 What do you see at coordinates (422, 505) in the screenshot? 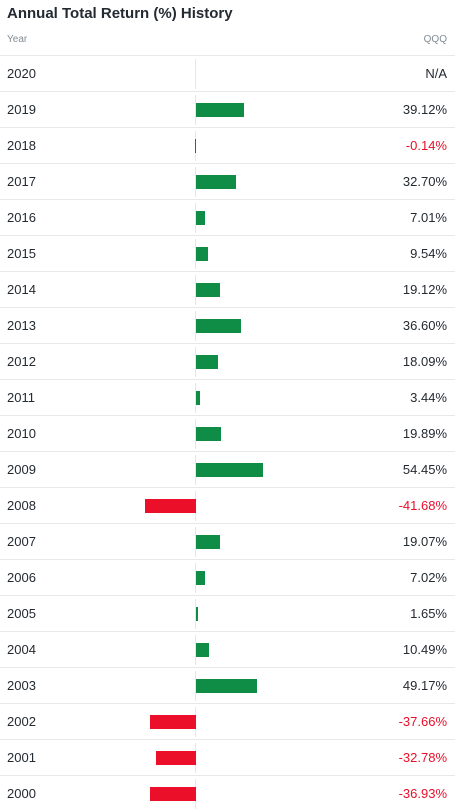
I see `return-value: -41.68%` at bounding box center [422, 505].